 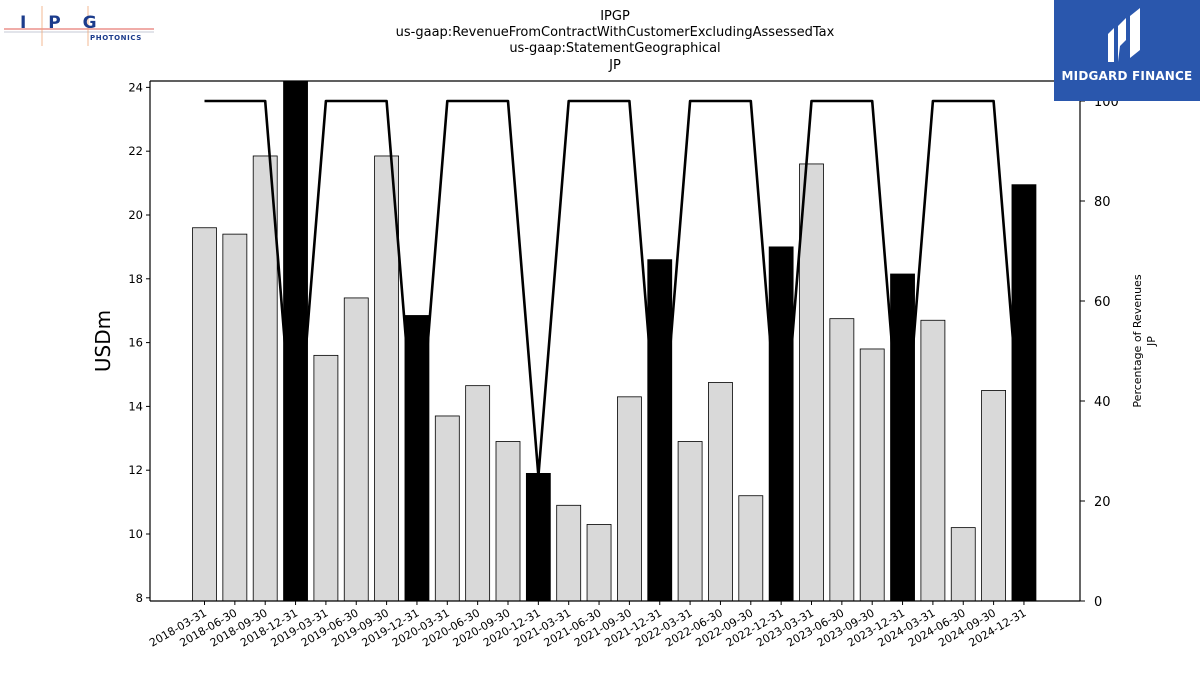 I want to click on midgard-finance-logo: MIDGARD FINANCE, so click(x=1127, y=50).